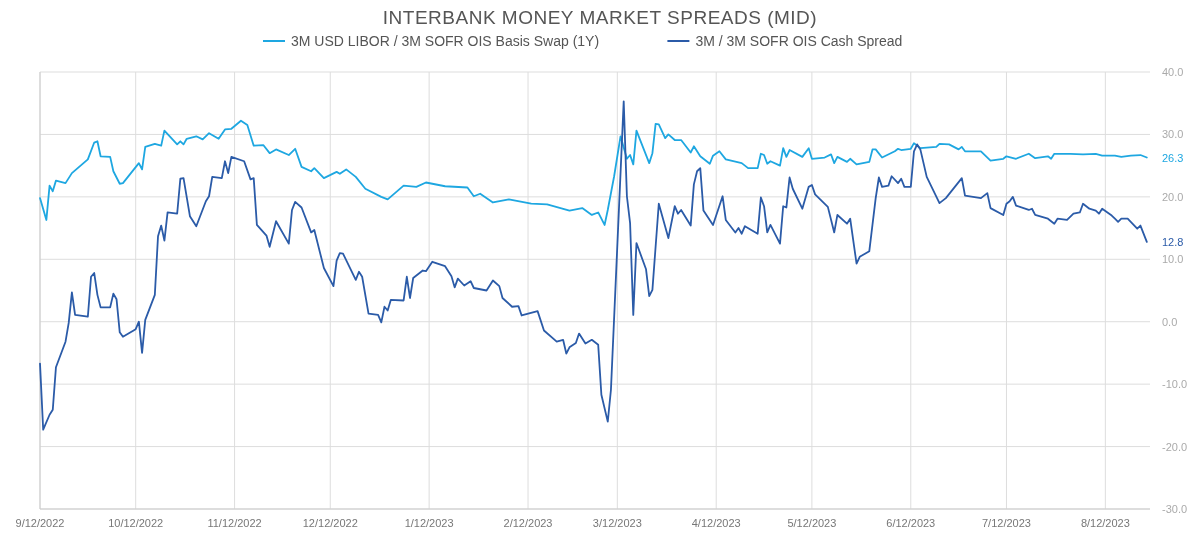 The height and width of the screenshot is (533, 1200). What do you see at coordinates (1173, 241) in the screenshot?
I see `annotation: 12.8` at bounding box center [1173, 241].